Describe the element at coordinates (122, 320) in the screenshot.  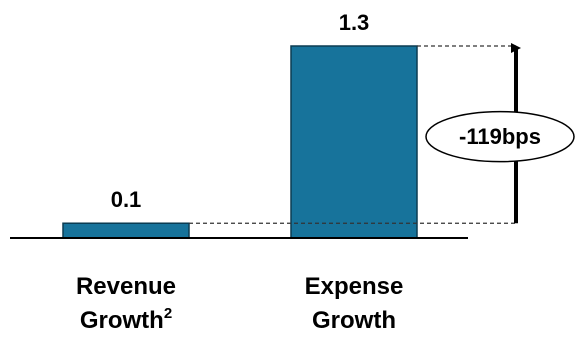
I see `category-label-0-text: Growth` at that location.